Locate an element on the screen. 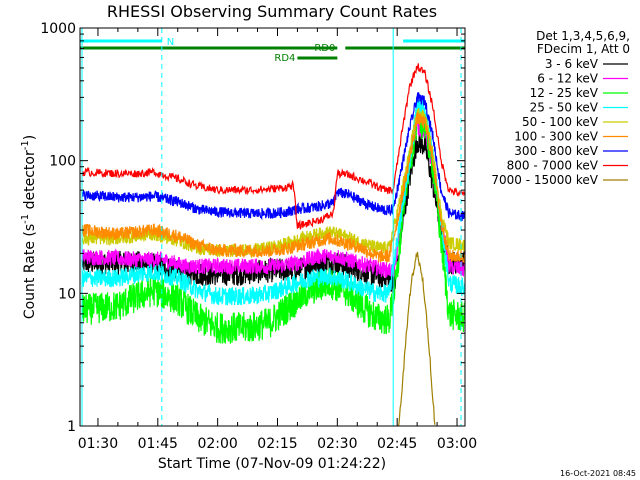 The image size is (640, 480). x-axis-label: Start Time (07-Nov-09 01:24:22) is located at coordinates (272, 464).